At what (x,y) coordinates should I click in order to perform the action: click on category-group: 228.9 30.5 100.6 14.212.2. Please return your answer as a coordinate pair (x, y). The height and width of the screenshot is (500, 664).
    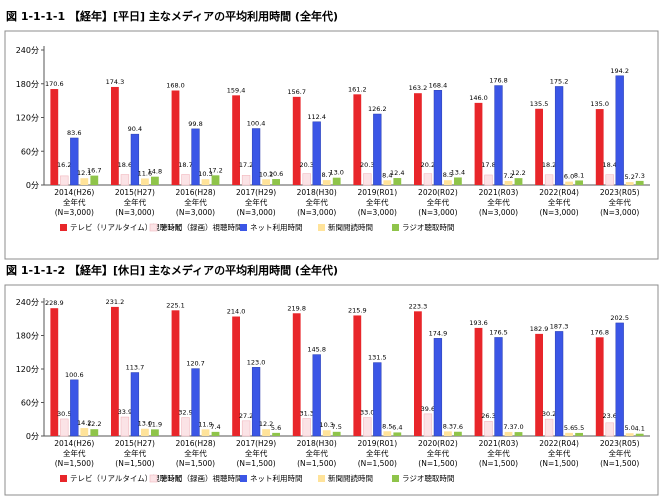
    Looking at the image, I should click on (73, 368).